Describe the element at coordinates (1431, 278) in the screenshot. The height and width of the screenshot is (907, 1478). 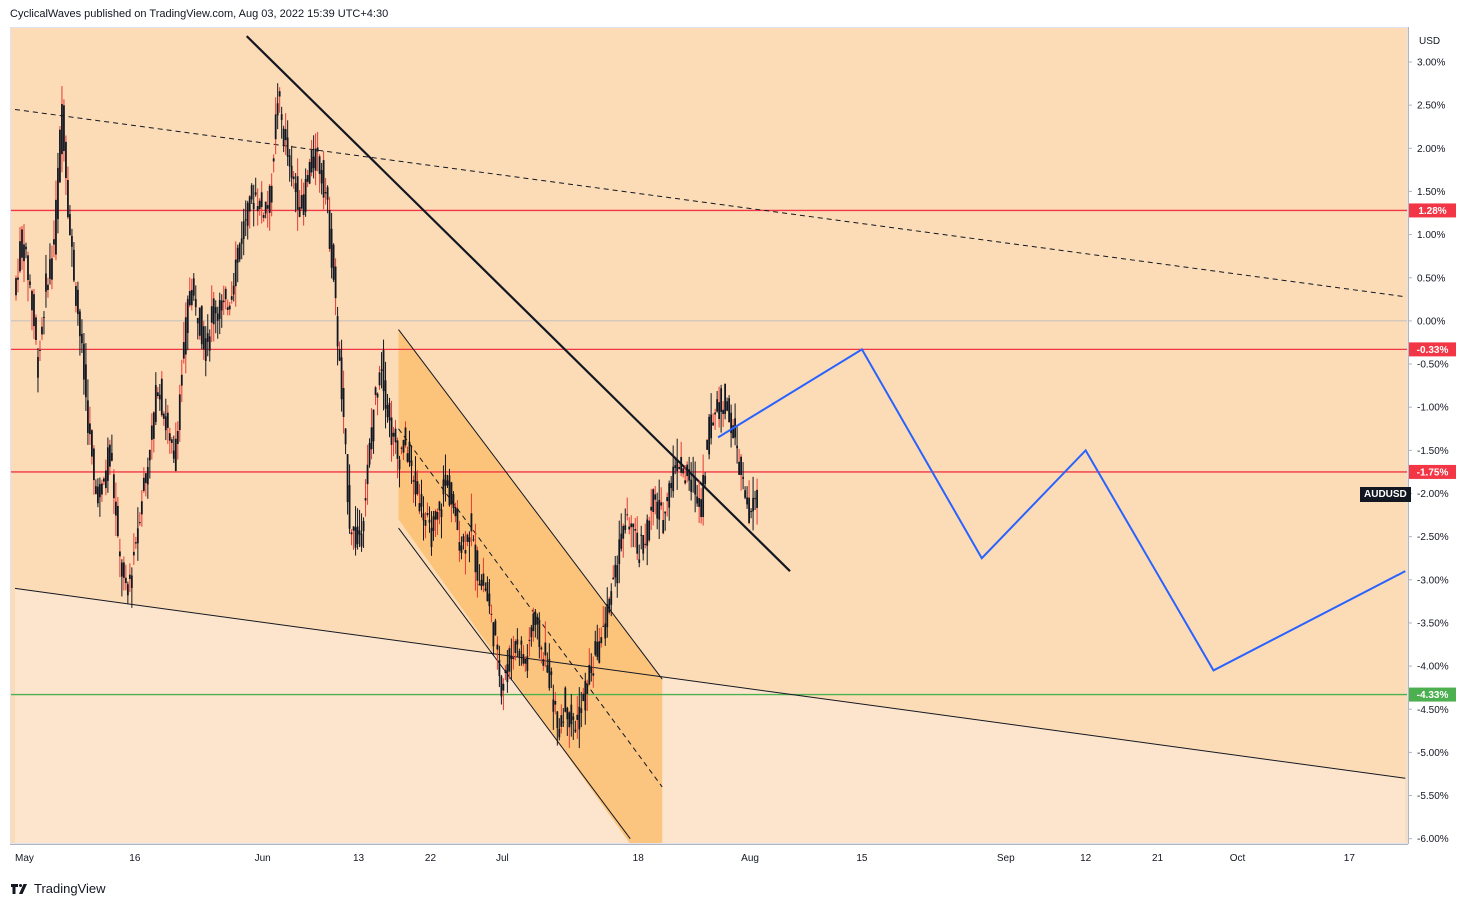
I see `y-tick-label: 0.50%` at that location.